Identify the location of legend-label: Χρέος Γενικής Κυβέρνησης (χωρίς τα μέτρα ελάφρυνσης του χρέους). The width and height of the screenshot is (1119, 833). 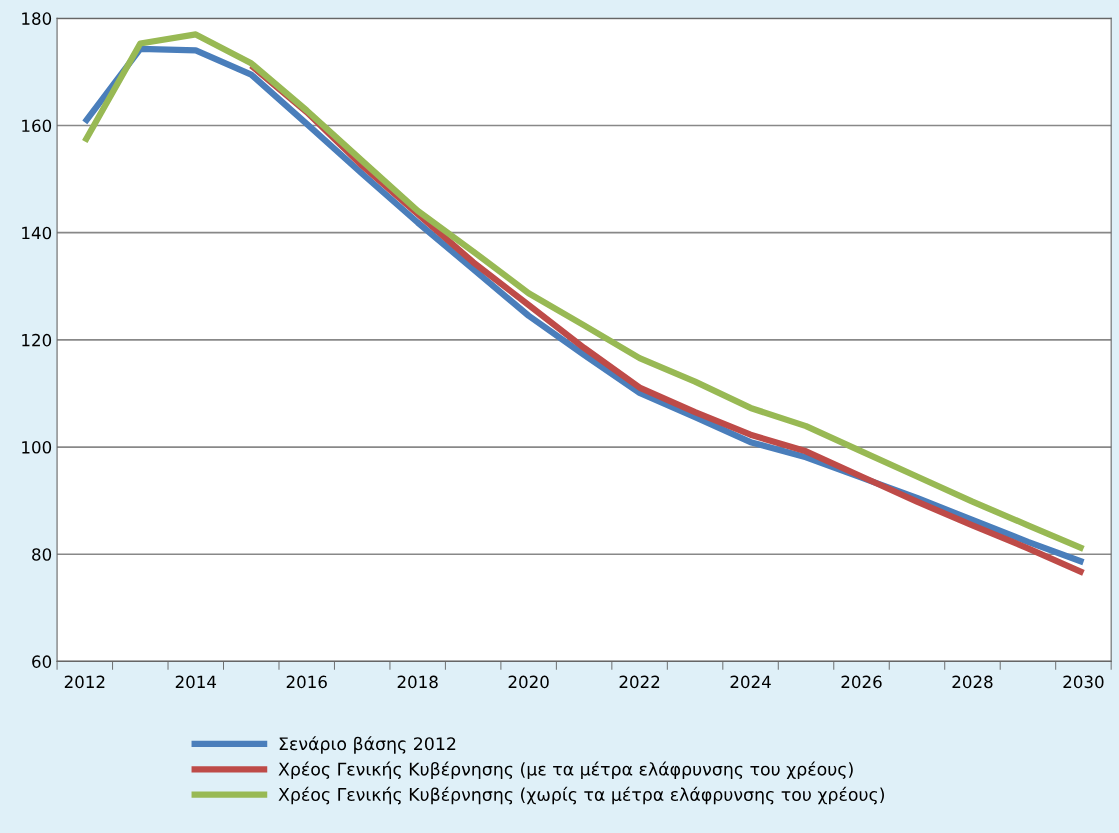
(581, 795).